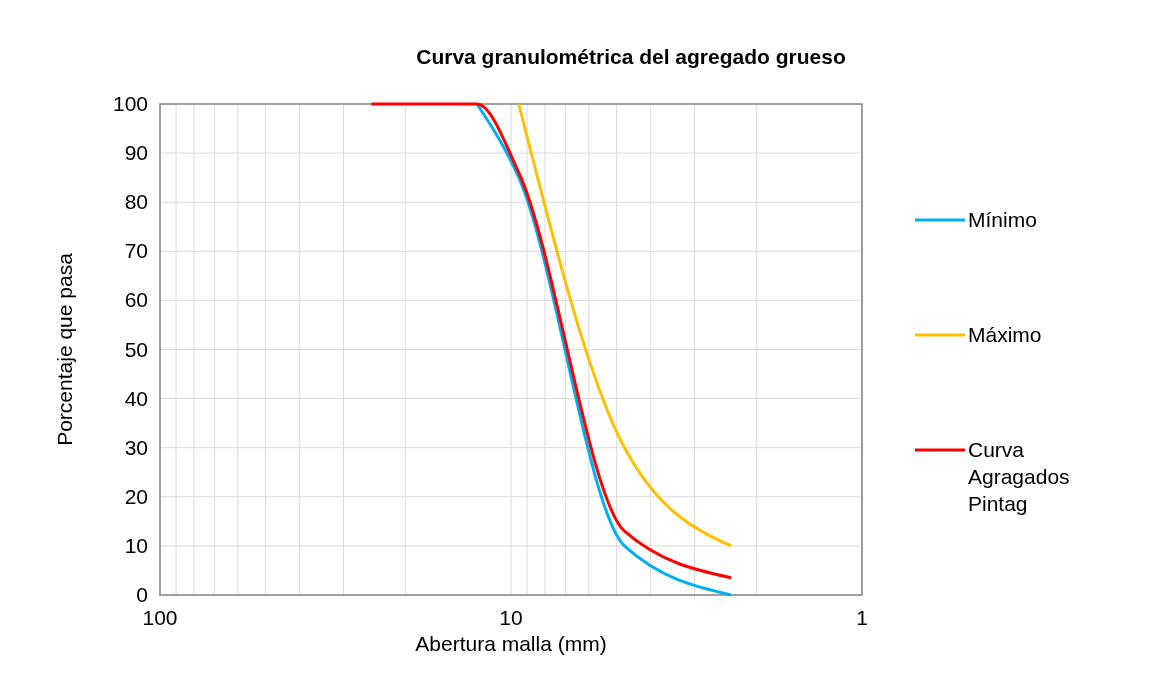 Image resolution: width=1162 pixels, height=673 pixels. Describe the element at coordinates (511, 617) in the screenshot. I see `x-tick-label: 10` at that location.